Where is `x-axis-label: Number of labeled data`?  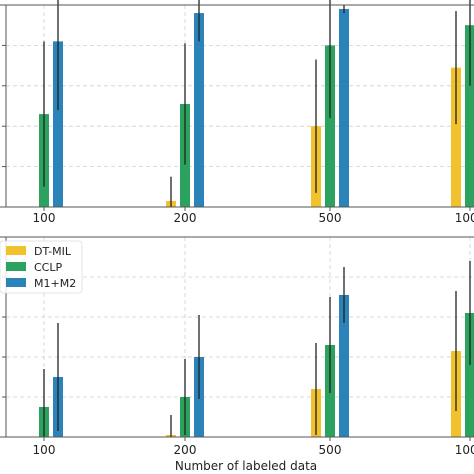
x-axis-label: Number of labeled data is located at coordinates (246, 466).